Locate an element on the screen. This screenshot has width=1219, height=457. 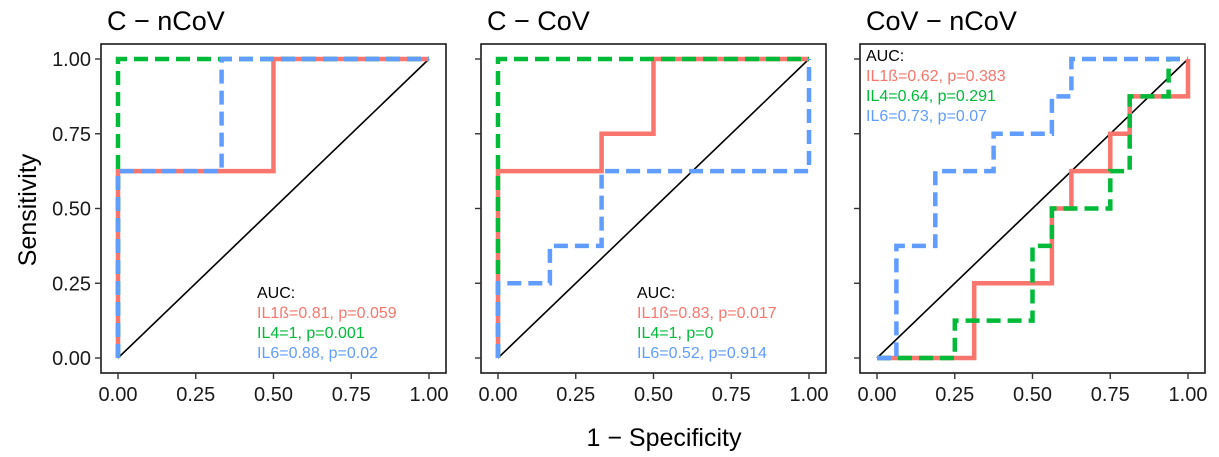
panel-title: C − CoV is located at coordinates (538, 21).